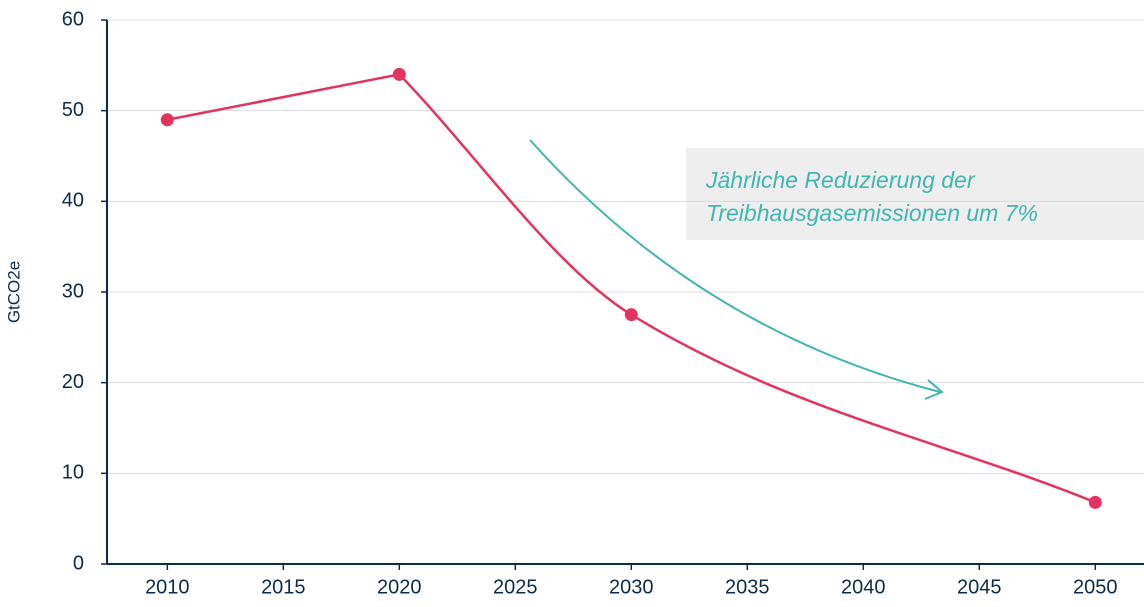 Image resolution: width=1144 pixels, height=607 pixels. I want to click on x-tick-label: 2020, so click(399, 587).